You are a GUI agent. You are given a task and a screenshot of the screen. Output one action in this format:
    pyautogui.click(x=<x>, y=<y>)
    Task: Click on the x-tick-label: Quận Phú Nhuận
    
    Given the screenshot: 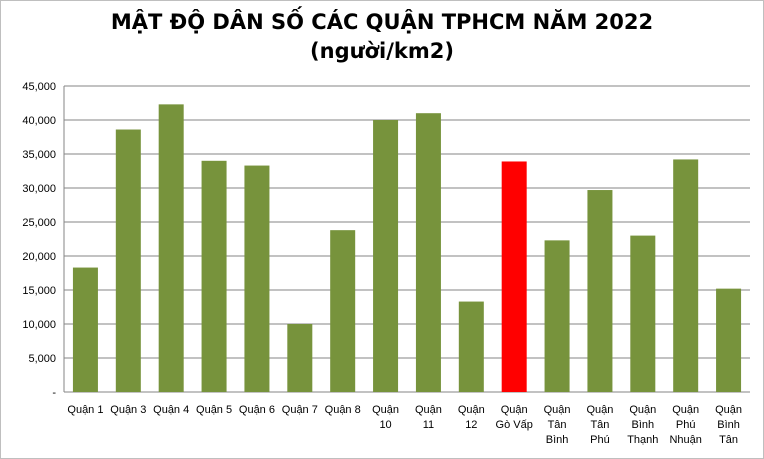 What is the action you would take?
    pyautogui.click(x=685, y=425)
    